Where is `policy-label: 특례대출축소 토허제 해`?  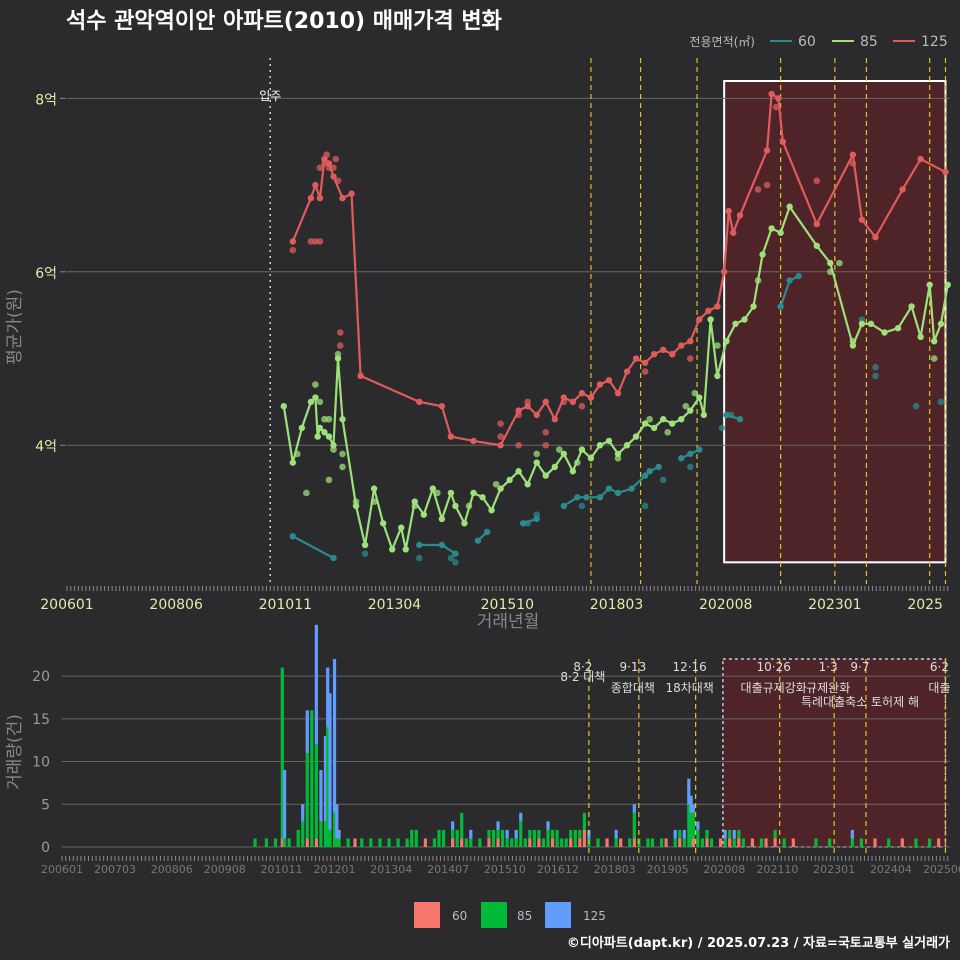 policy-label: 특례대출축소 토허제 해 is located at coordinates (860, 702).